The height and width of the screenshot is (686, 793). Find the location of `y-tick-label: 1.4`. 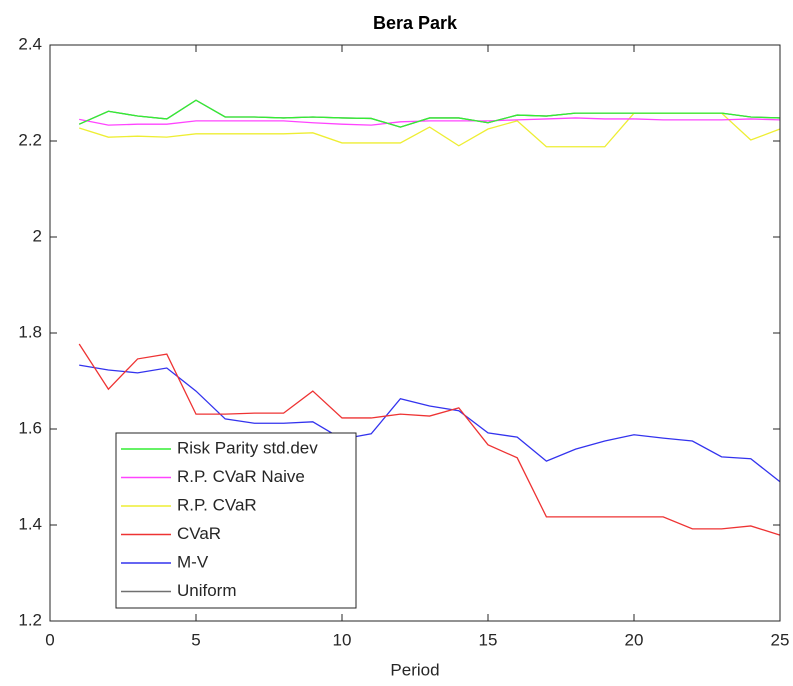

y-tick-label: 1.4 is located at coordinates (30, 523).